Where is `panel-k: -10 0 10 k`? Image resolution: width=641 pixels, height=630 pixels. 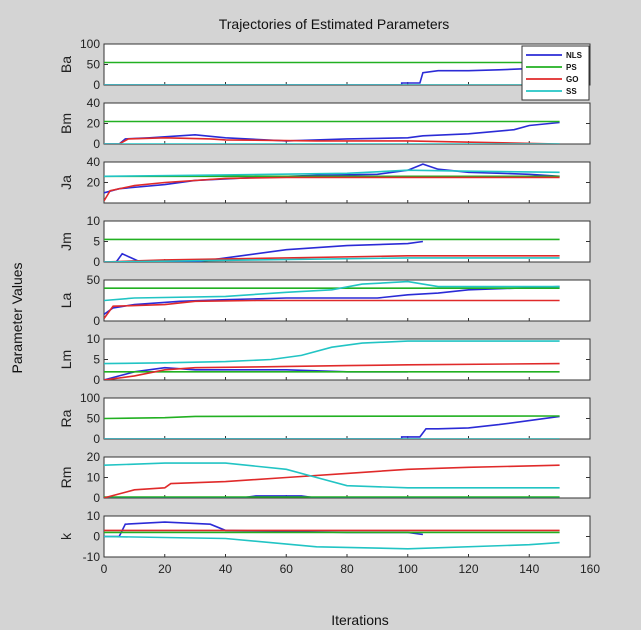 panel-k: -10 0 10 k is located at coordinates (324, 536).